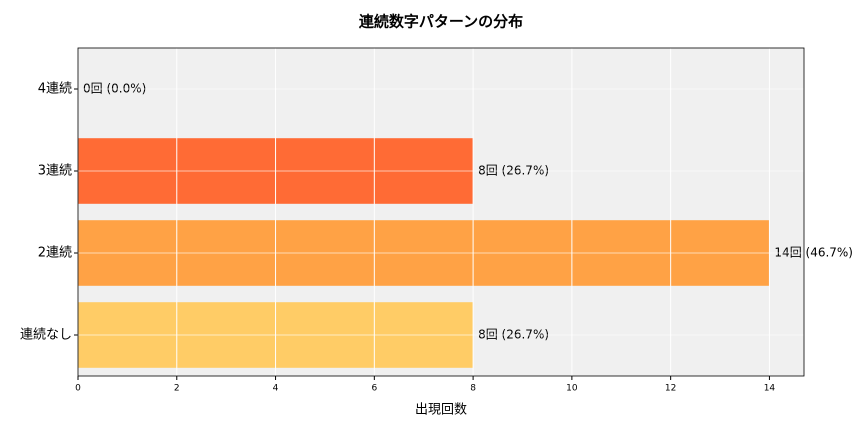 The width and height of the screenshot is (864, 432). Describe the element at coordinates (441, 410) in the screenshot. I see `x-axis-label: 出現回数` at that location.